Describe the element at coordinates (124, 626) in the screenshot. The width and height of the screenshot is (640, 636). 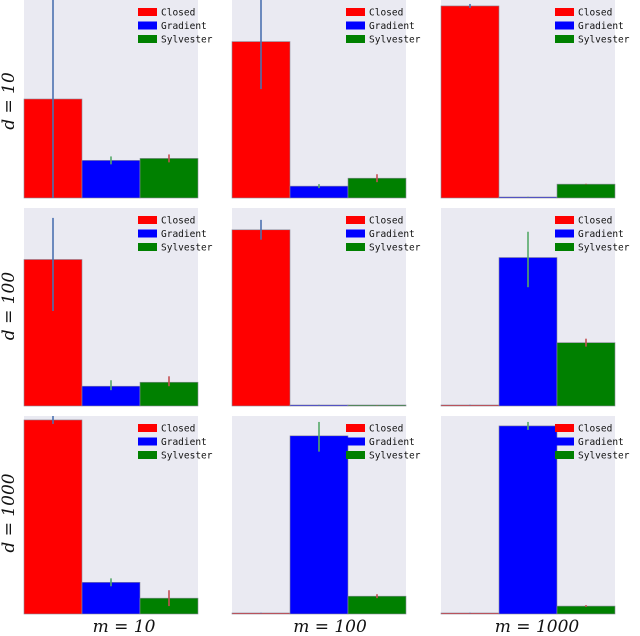
I see `col-label-m10: m = 10` at that location.